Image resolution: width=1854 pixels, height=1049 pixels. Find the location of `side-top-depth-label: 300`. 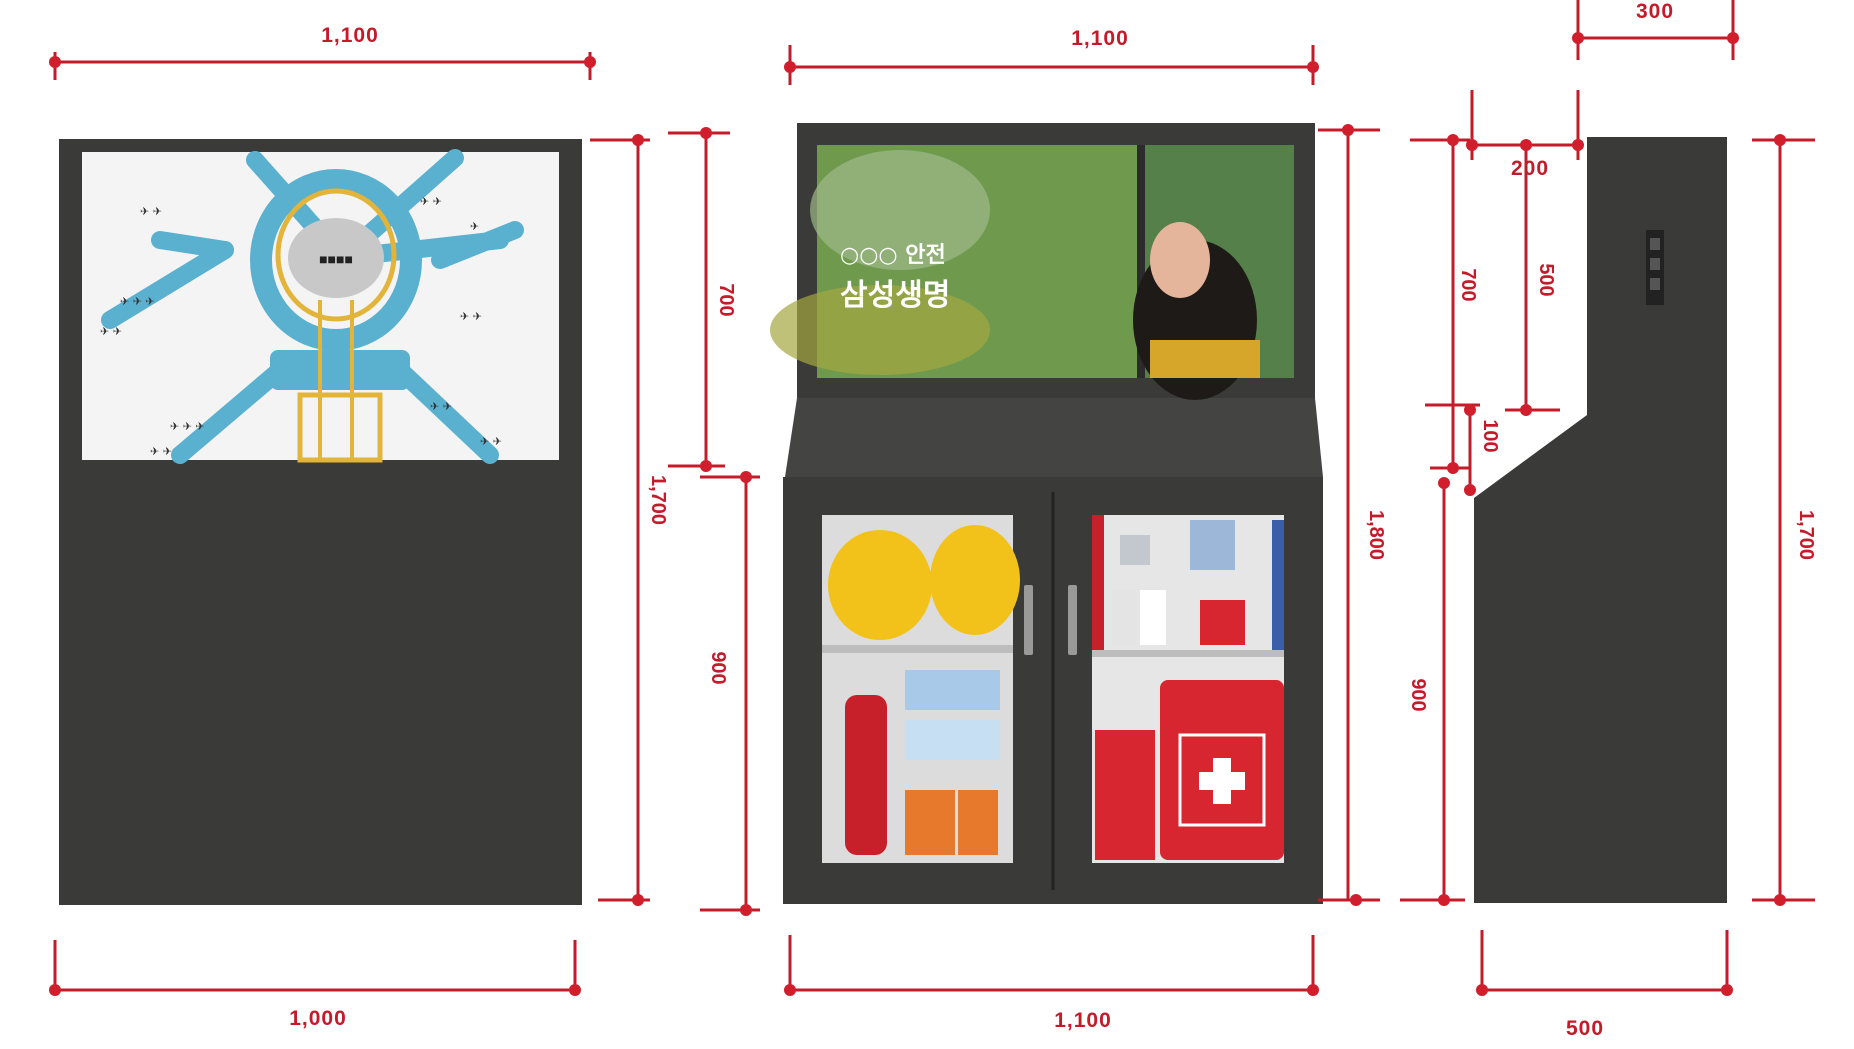

side-top-depth-label: 300 is located at coordinates (1655, 11).